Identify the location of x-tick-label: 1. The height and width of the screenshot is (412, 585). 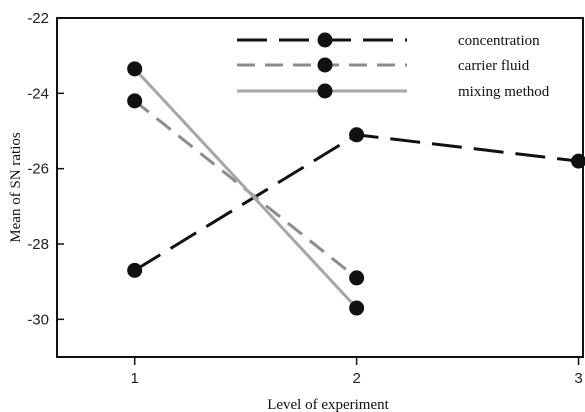
(135, 378).